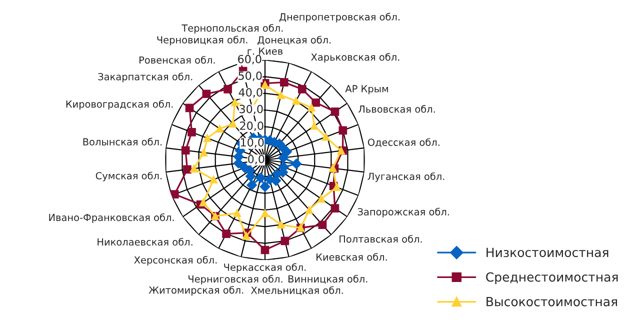  I want to click on y-tick-label: 40,0, so click(250, 93).